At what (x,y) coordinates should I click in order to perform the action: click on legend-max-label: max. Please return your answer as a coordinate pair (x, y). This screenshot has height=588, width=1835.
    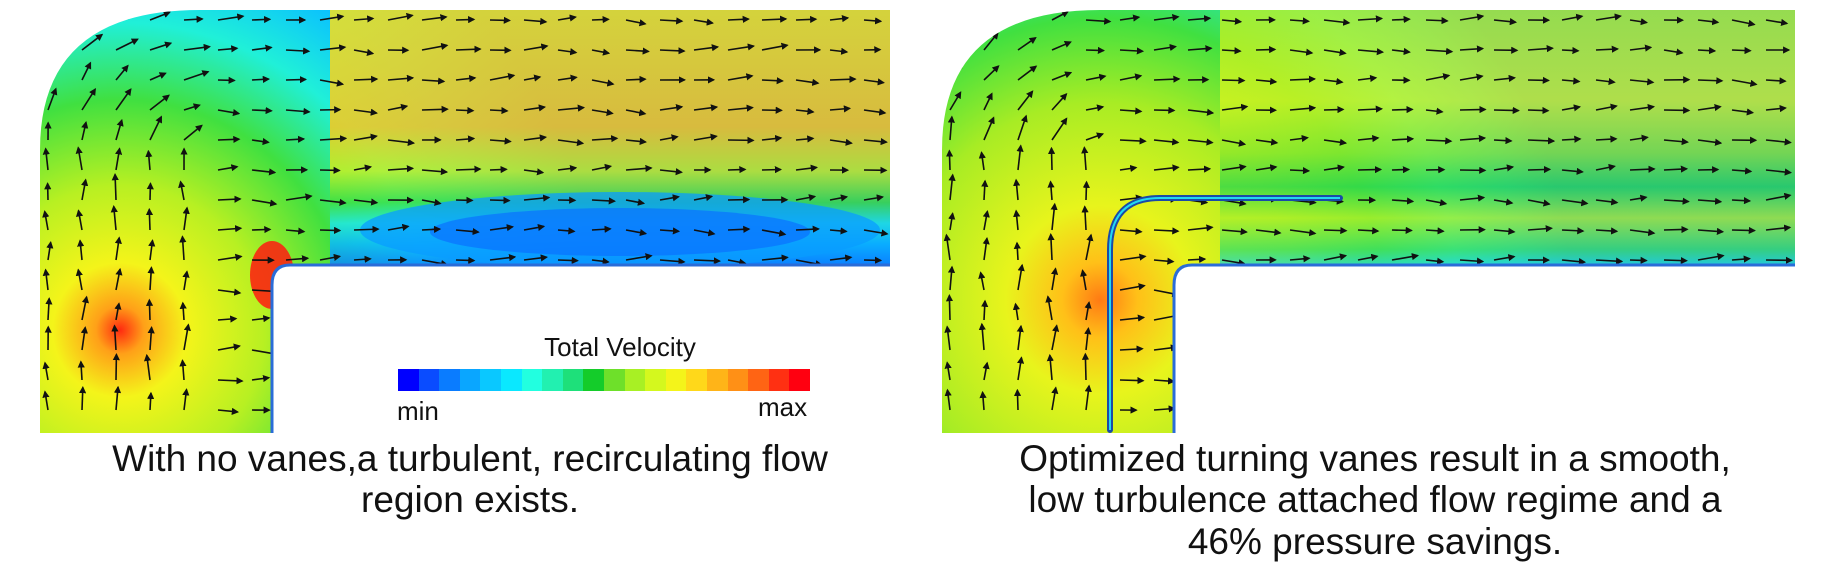
    Looking at the image, I should click on (783, 407).